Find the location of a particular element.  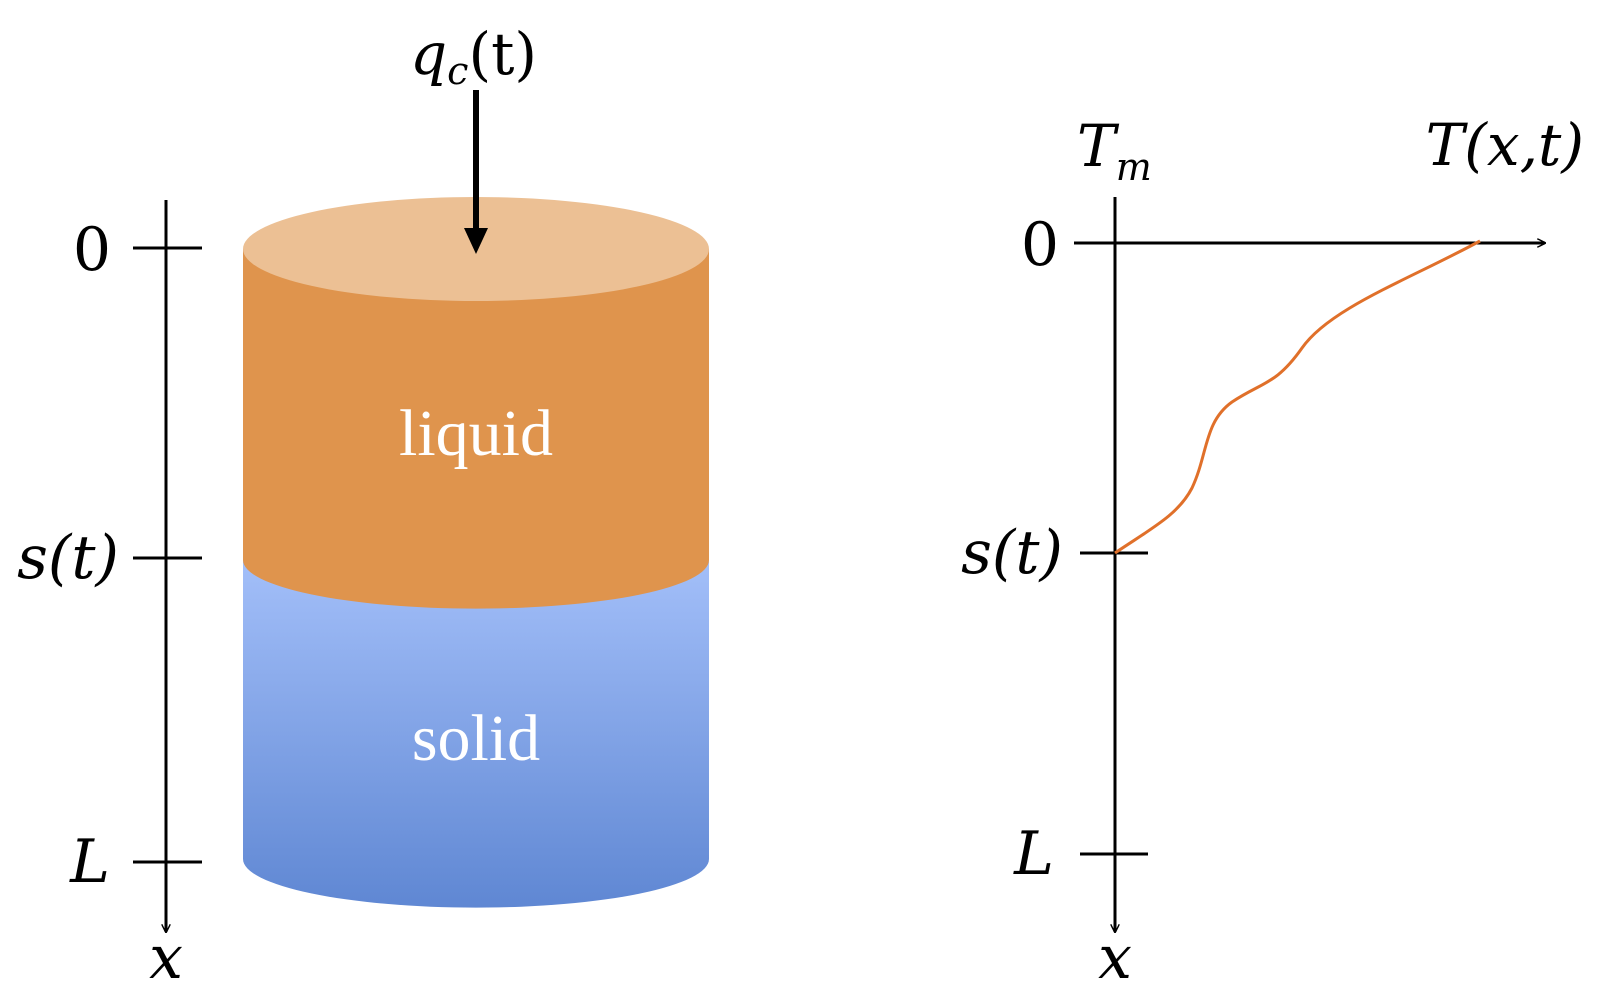

left-axis-variable: x is located at coordinates (166, 958).